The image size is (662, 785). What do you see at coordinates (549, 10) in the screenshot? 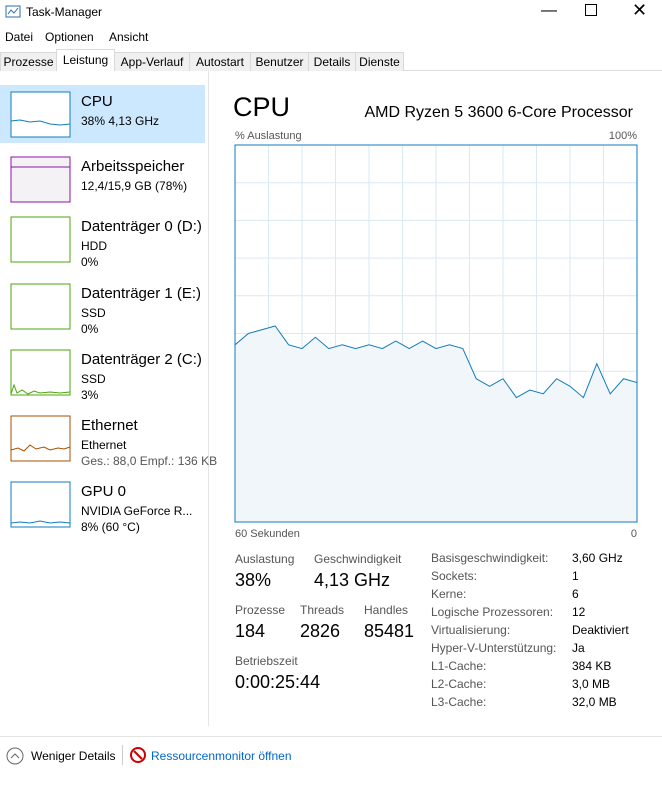
I see `minimize: —` at bounding box center [549, 10].